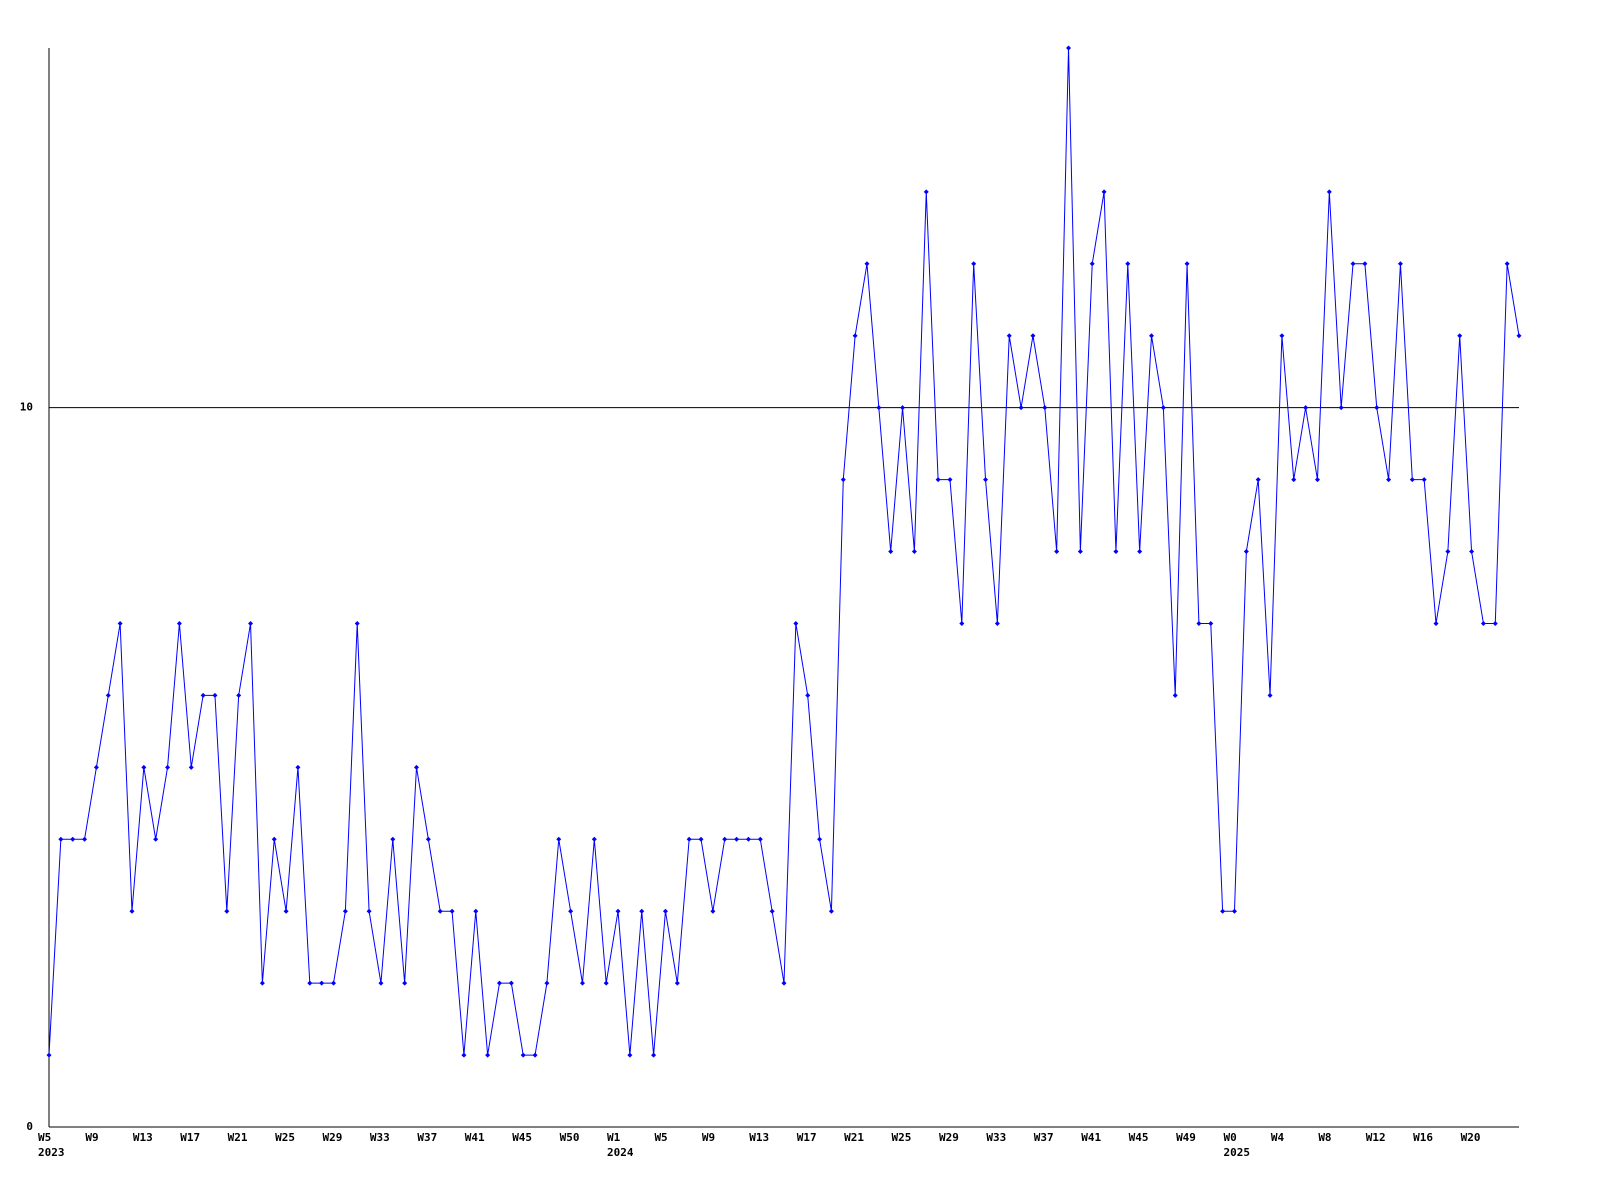 This screenshot has width=1600, height=1204. Describe the element at coordinates (660, 1137) in the screenshot. I see `x-tick-label: W5` at that location.